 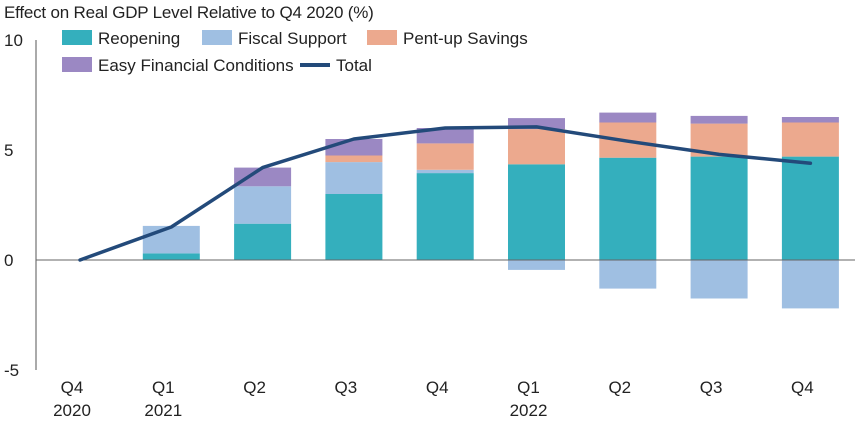 What do you see at coordinates (382, 37) in the screenshot?
I see `legend-swatch-pent-up-savings` at bounding box center [382, 37].